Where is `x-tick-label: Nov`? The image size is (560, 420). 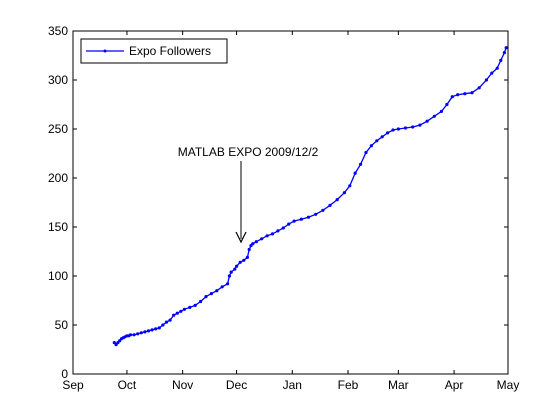
x-tick-label: Nov is located at coordinates (182, 385).